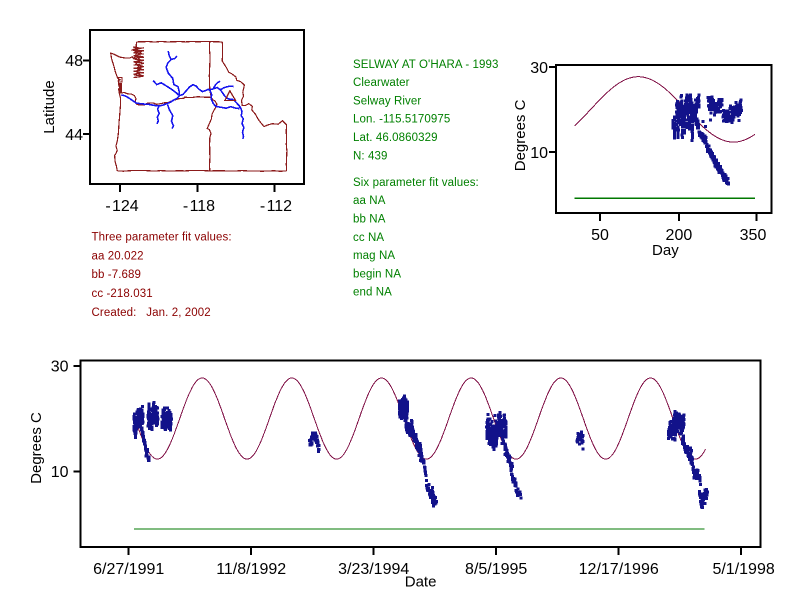 The image size is (792, 611). What do you see at coordinates (679, 235) in the screenshot?
I see `svg-text: 200` at bounding box center [679, 235].